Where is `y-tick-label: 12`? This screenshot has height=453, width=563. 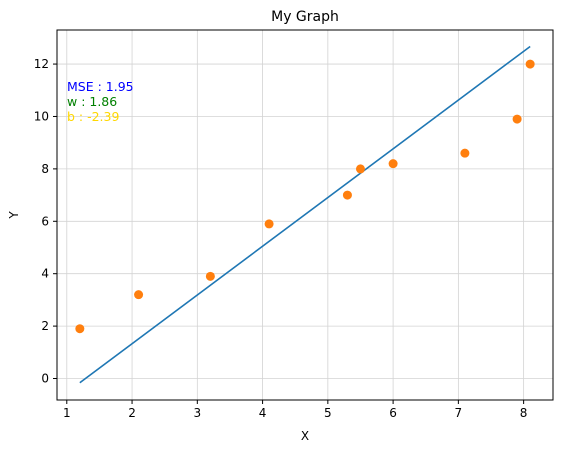 y-tick-label: 12 is located at coordinates (41, 64).